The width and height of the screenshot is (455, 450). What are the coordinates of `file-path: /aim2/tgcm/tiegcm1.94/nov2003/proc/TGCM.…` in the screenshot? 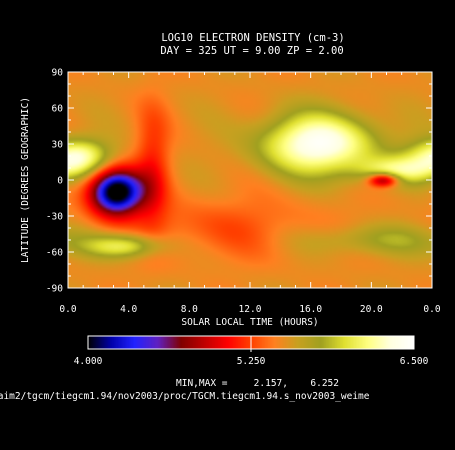 It's located at (185, 396).